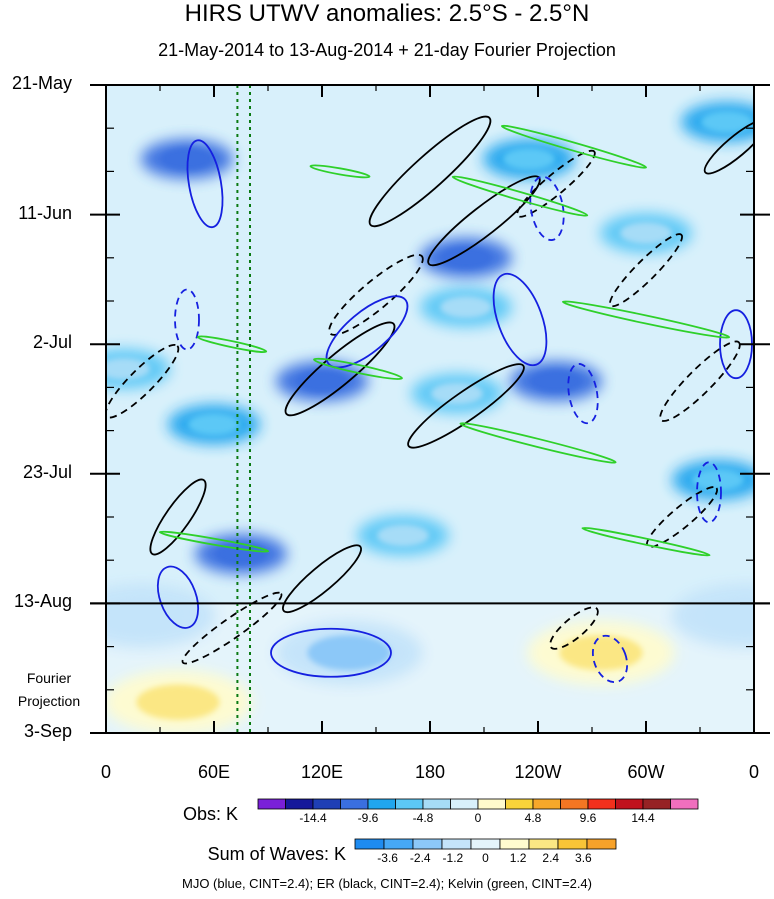 This screenshot has height=899, width=774. Describe the element at coordinates (588, 818) in the screenshot. I see `obs-colorbar-tick-label: 9.6` at that location.